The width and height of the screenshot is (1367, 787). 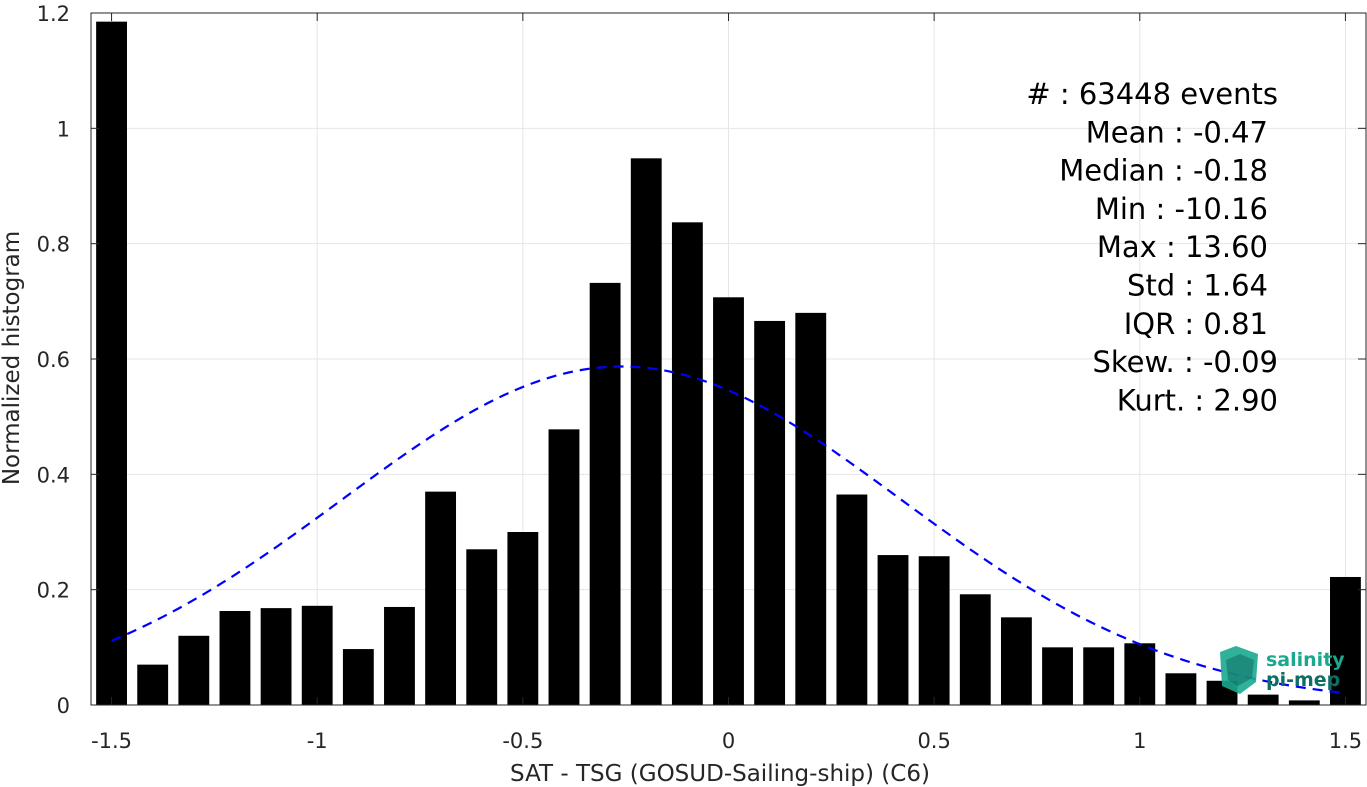 I want to click on logo-text-pimep: pi-mep, so click(x=1303, y=680).